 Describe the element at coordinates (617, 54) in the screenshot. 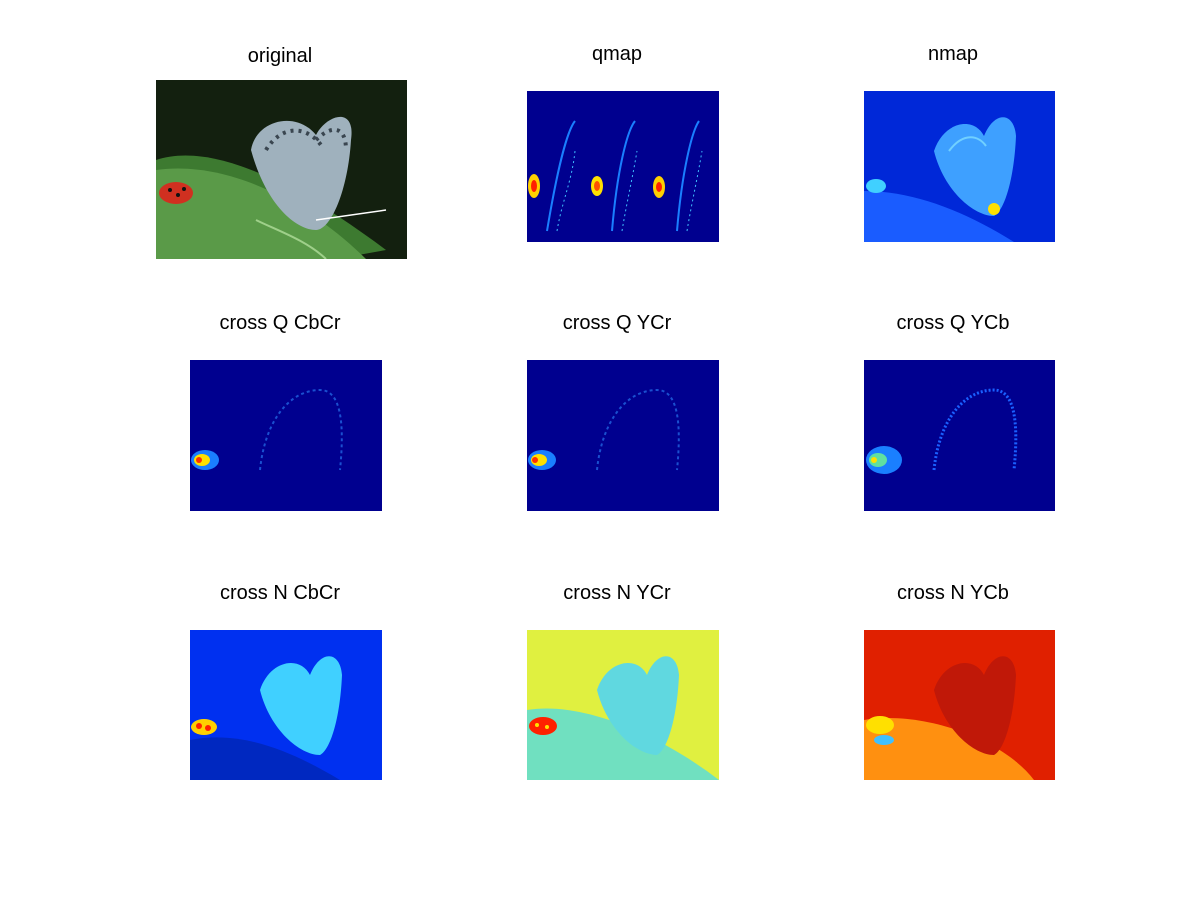

I see `panel-title-qmap: qmap` at that location.